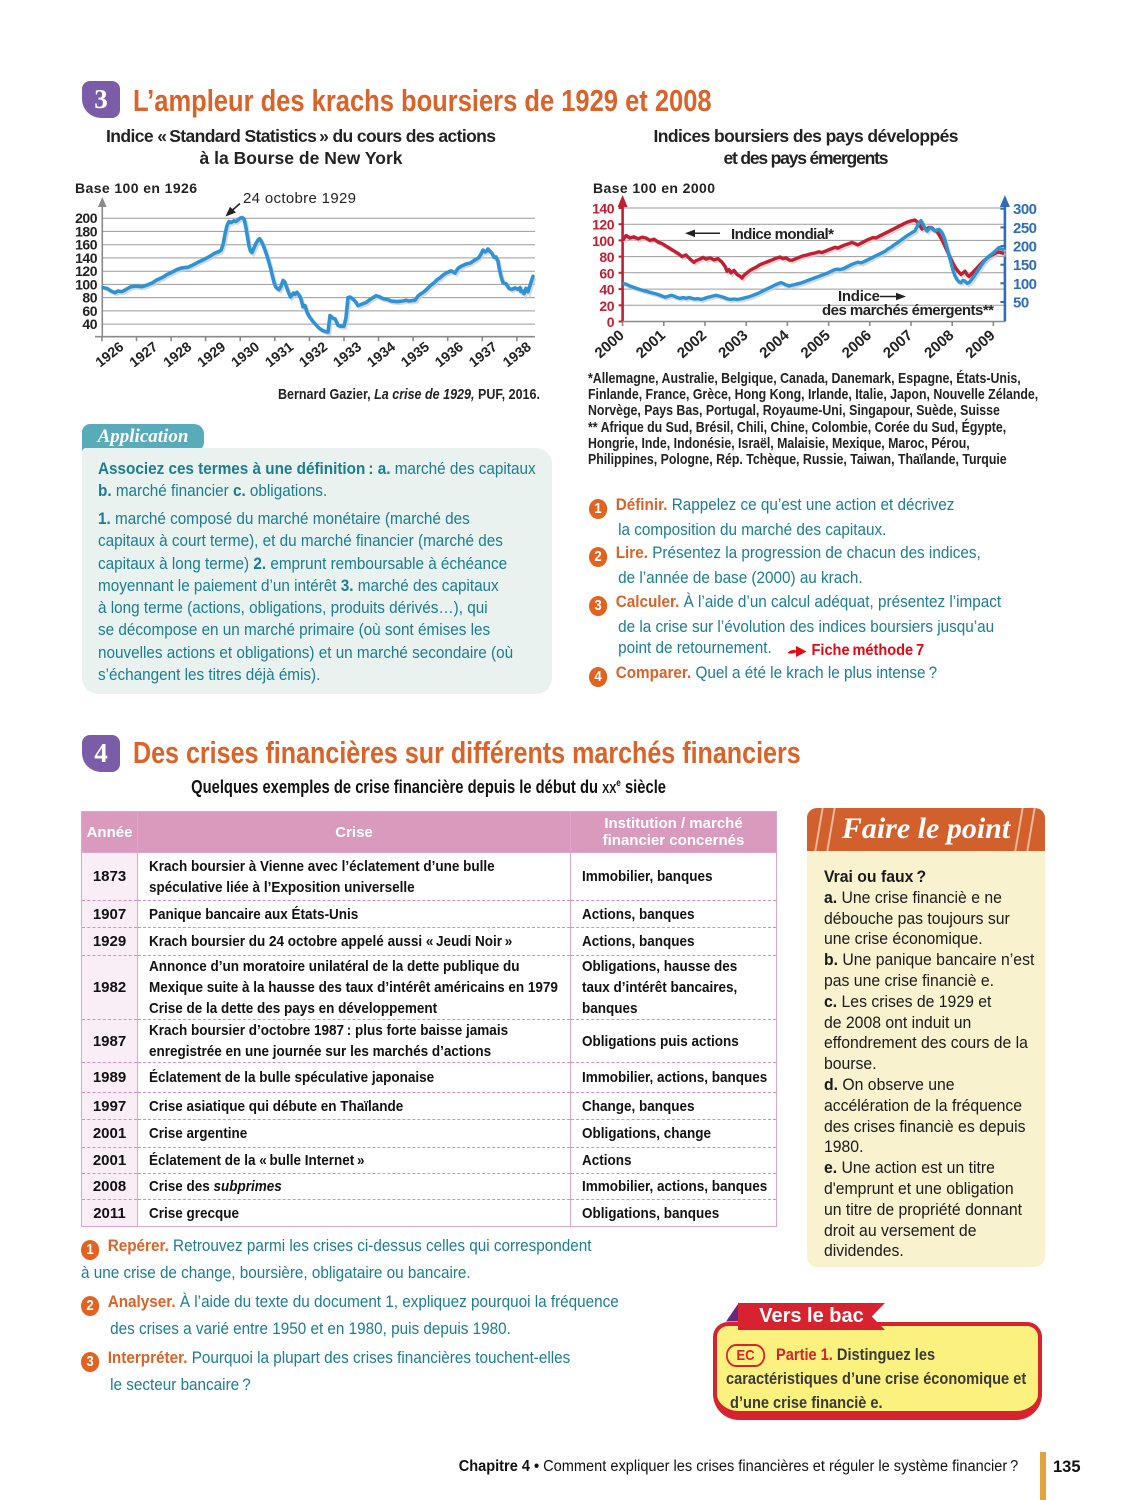 The height and width of the screenshot is (1500, 1125). I want to click on svg-text: 150, so click(1025, 265).